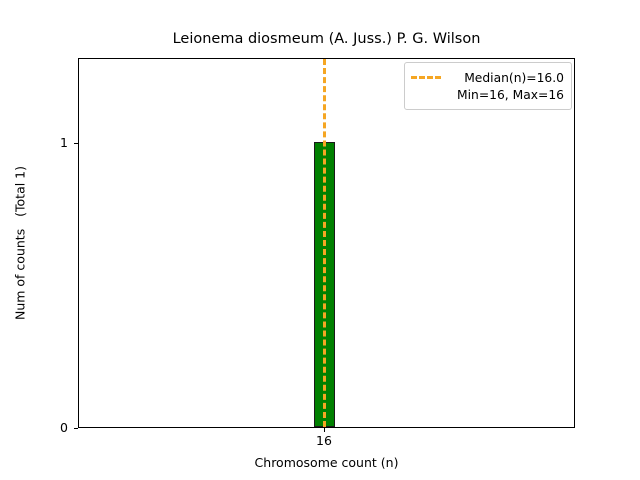 The width and height of the screenshot is (640, 480). Describe the element at coordinates (510, 94) in the screenshot. I see `legend-label-minmax: Min=16, Max=16` at that location.